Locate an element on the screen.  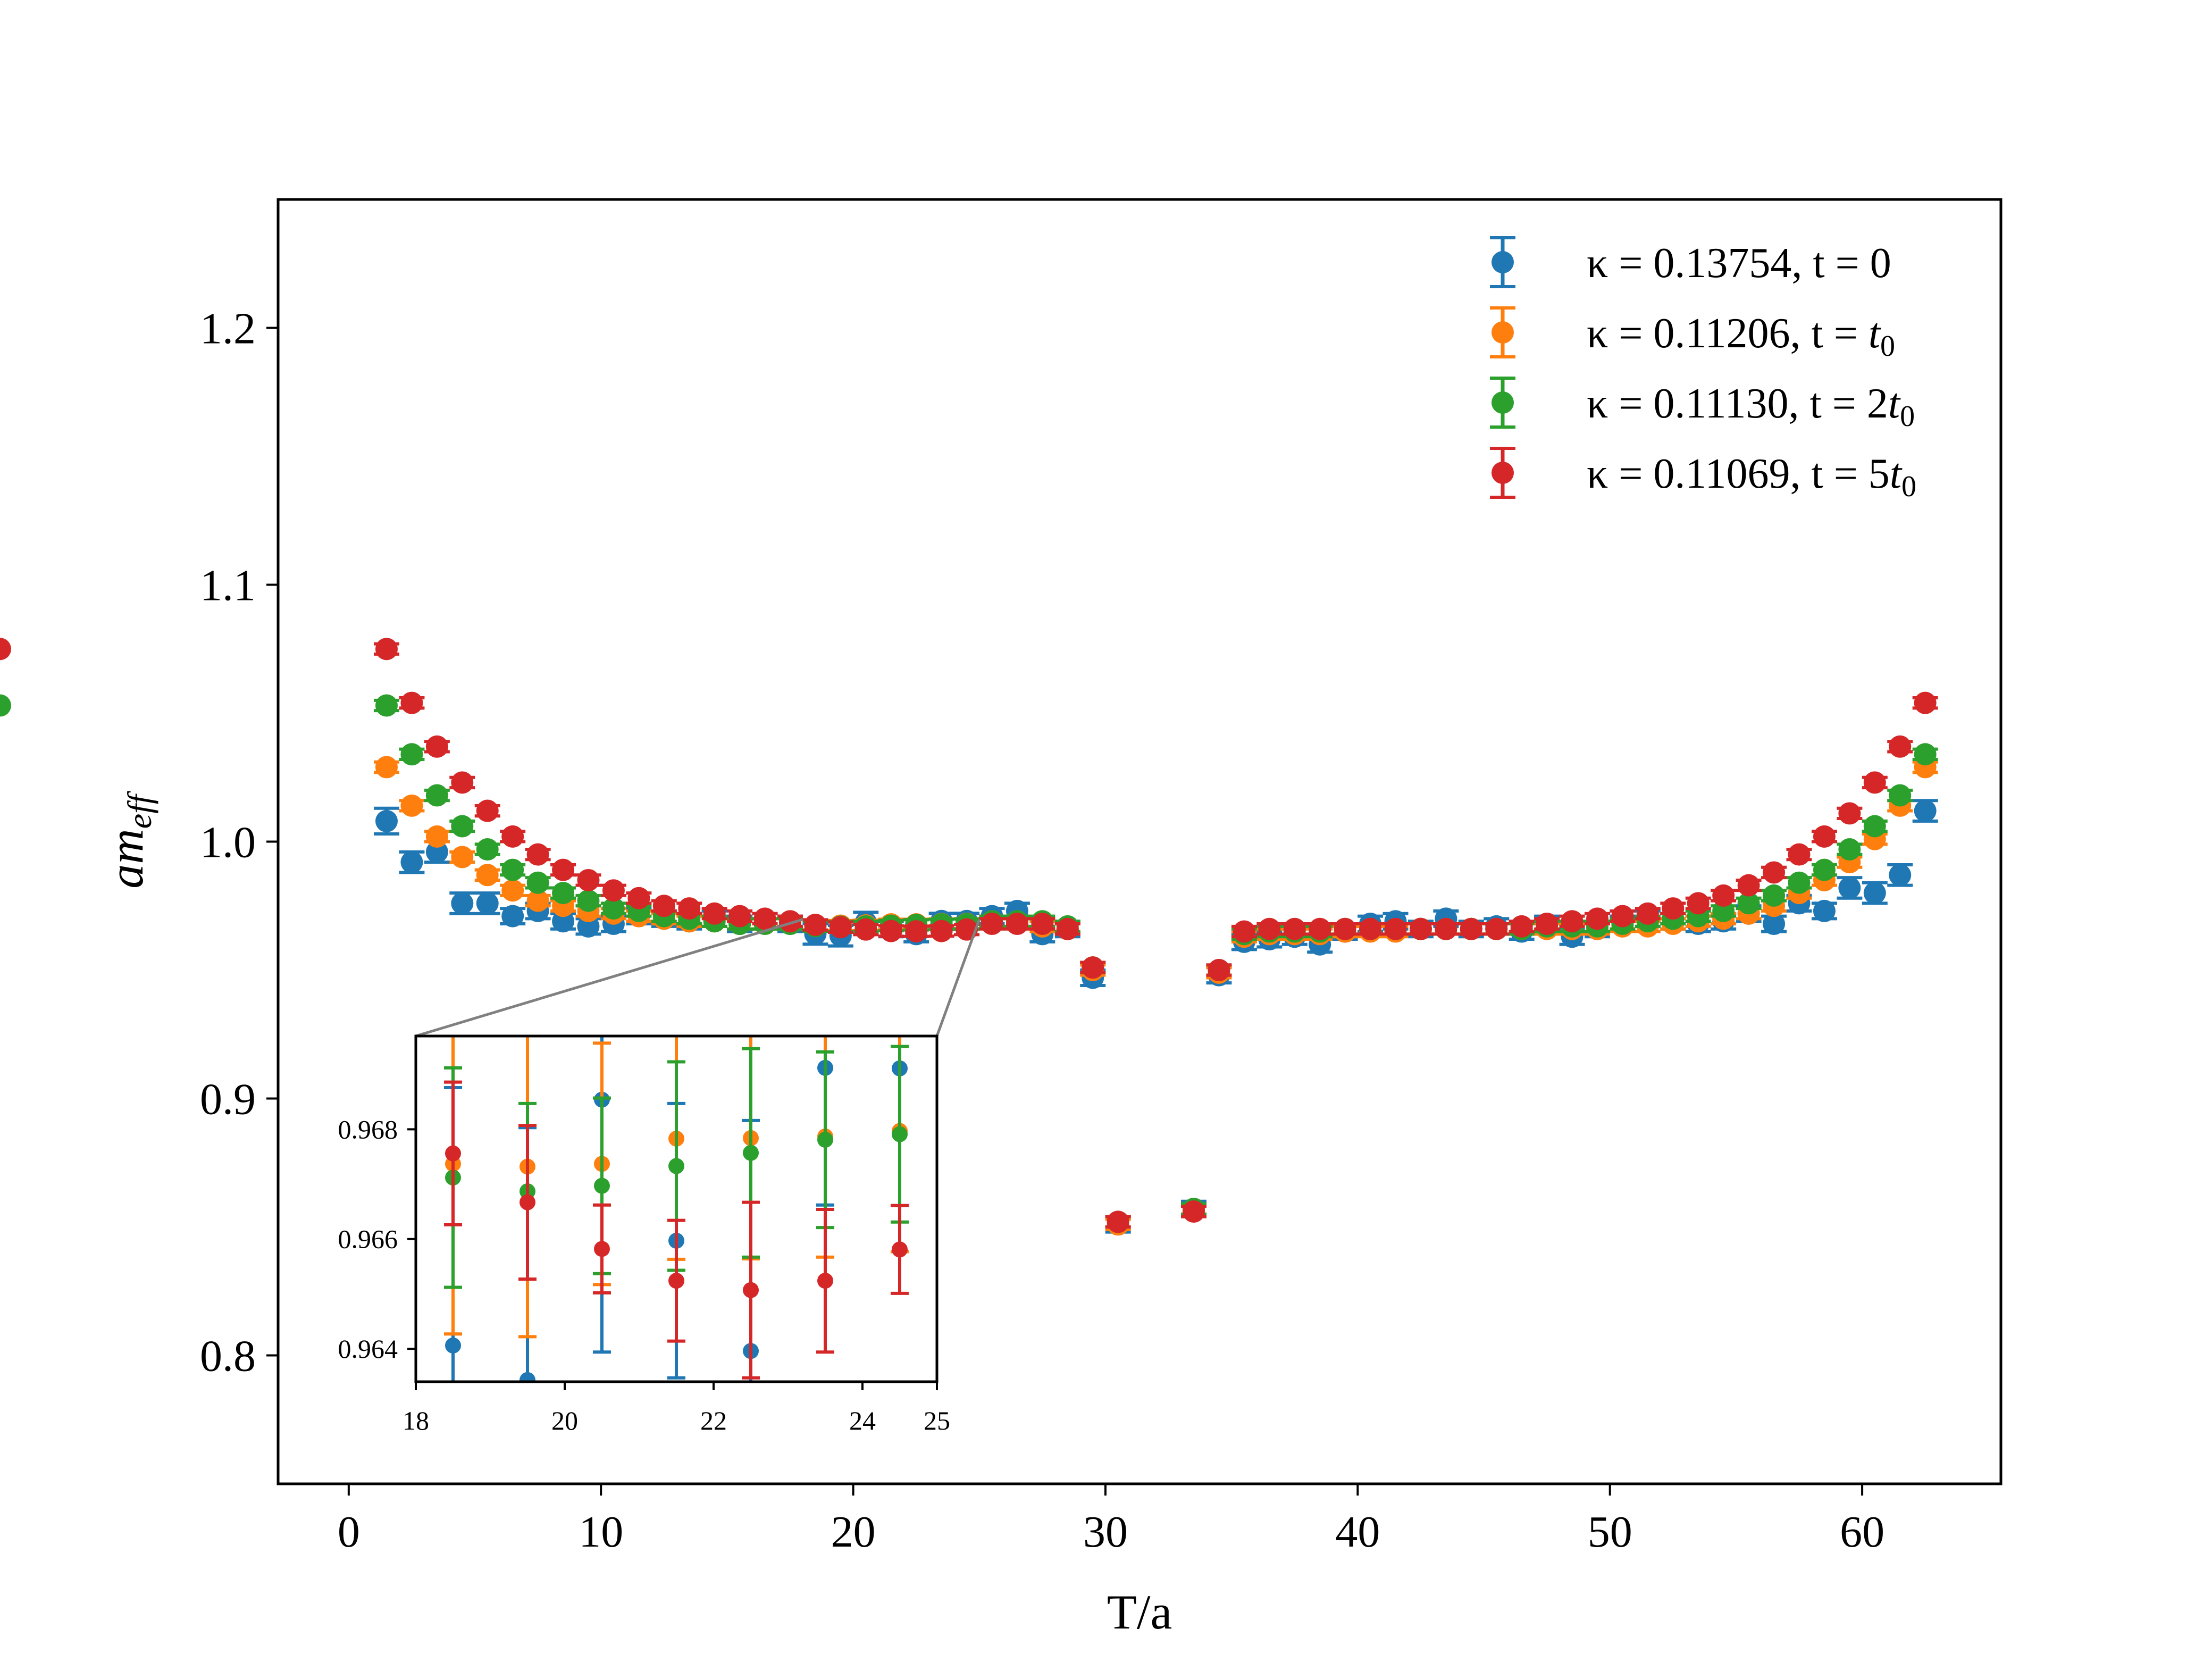
zoom-line-right is located at coordinates (958, 977).